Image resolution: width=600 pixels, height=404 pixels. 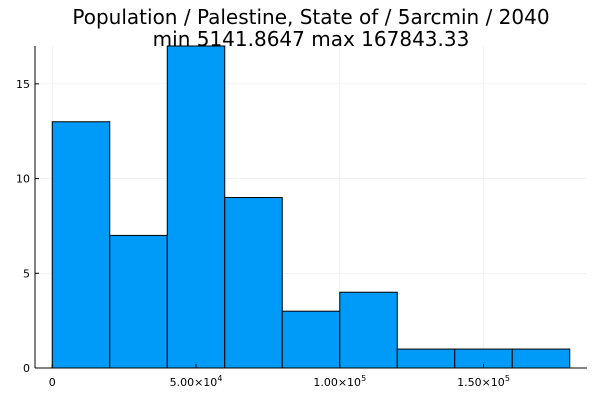 I want to click on y-tick-label: 0, so click(x=26, y=368).